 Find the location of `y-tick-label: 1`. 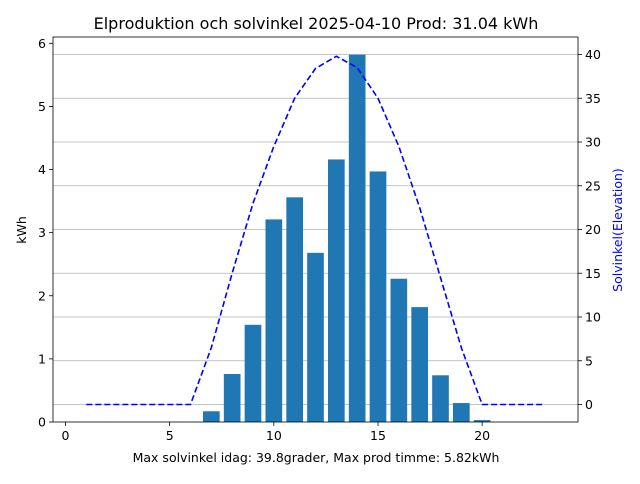

y-tick-label: 1 is located at coordinates (42, 358).